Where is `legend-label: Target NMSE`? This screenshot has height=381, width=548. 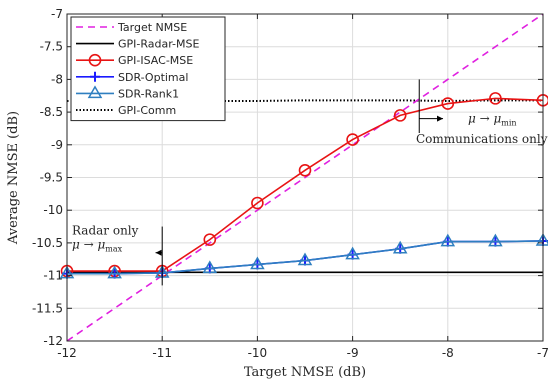
legend-label: Target NMSE is located at coordinates (152, 27).